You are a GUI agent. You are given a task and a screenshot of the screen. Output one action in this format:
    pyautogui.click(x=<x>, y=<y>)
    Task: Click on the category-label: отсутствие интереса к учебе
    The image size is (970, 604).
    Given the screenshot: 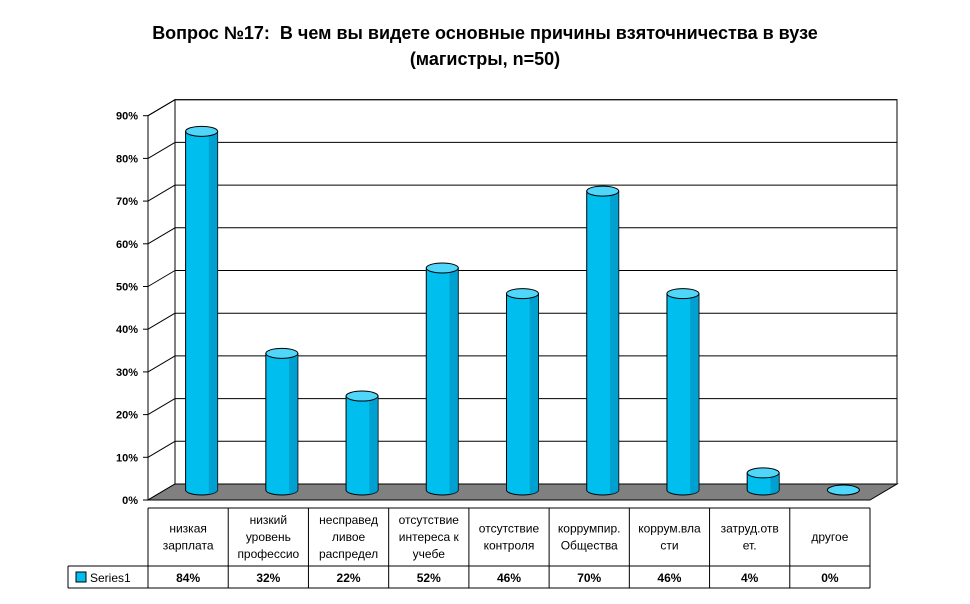 What is the action you would take?
    pyautogui.click(x=429, y=537)
    